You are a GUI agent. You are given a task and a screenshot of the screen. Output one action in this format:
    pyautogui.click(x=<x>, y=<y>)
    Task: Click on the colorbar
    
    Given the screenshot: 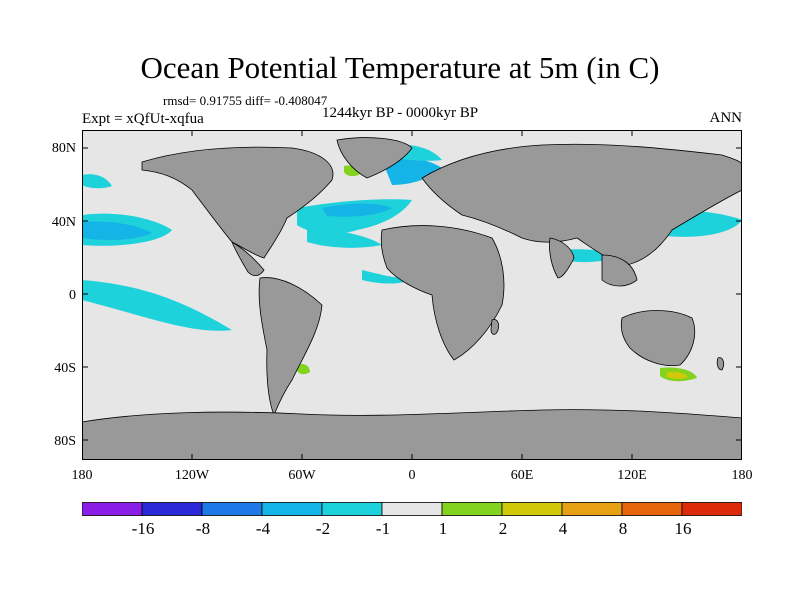 What is the action you would take?
    pyautogui.click(x=412, y=509)
    